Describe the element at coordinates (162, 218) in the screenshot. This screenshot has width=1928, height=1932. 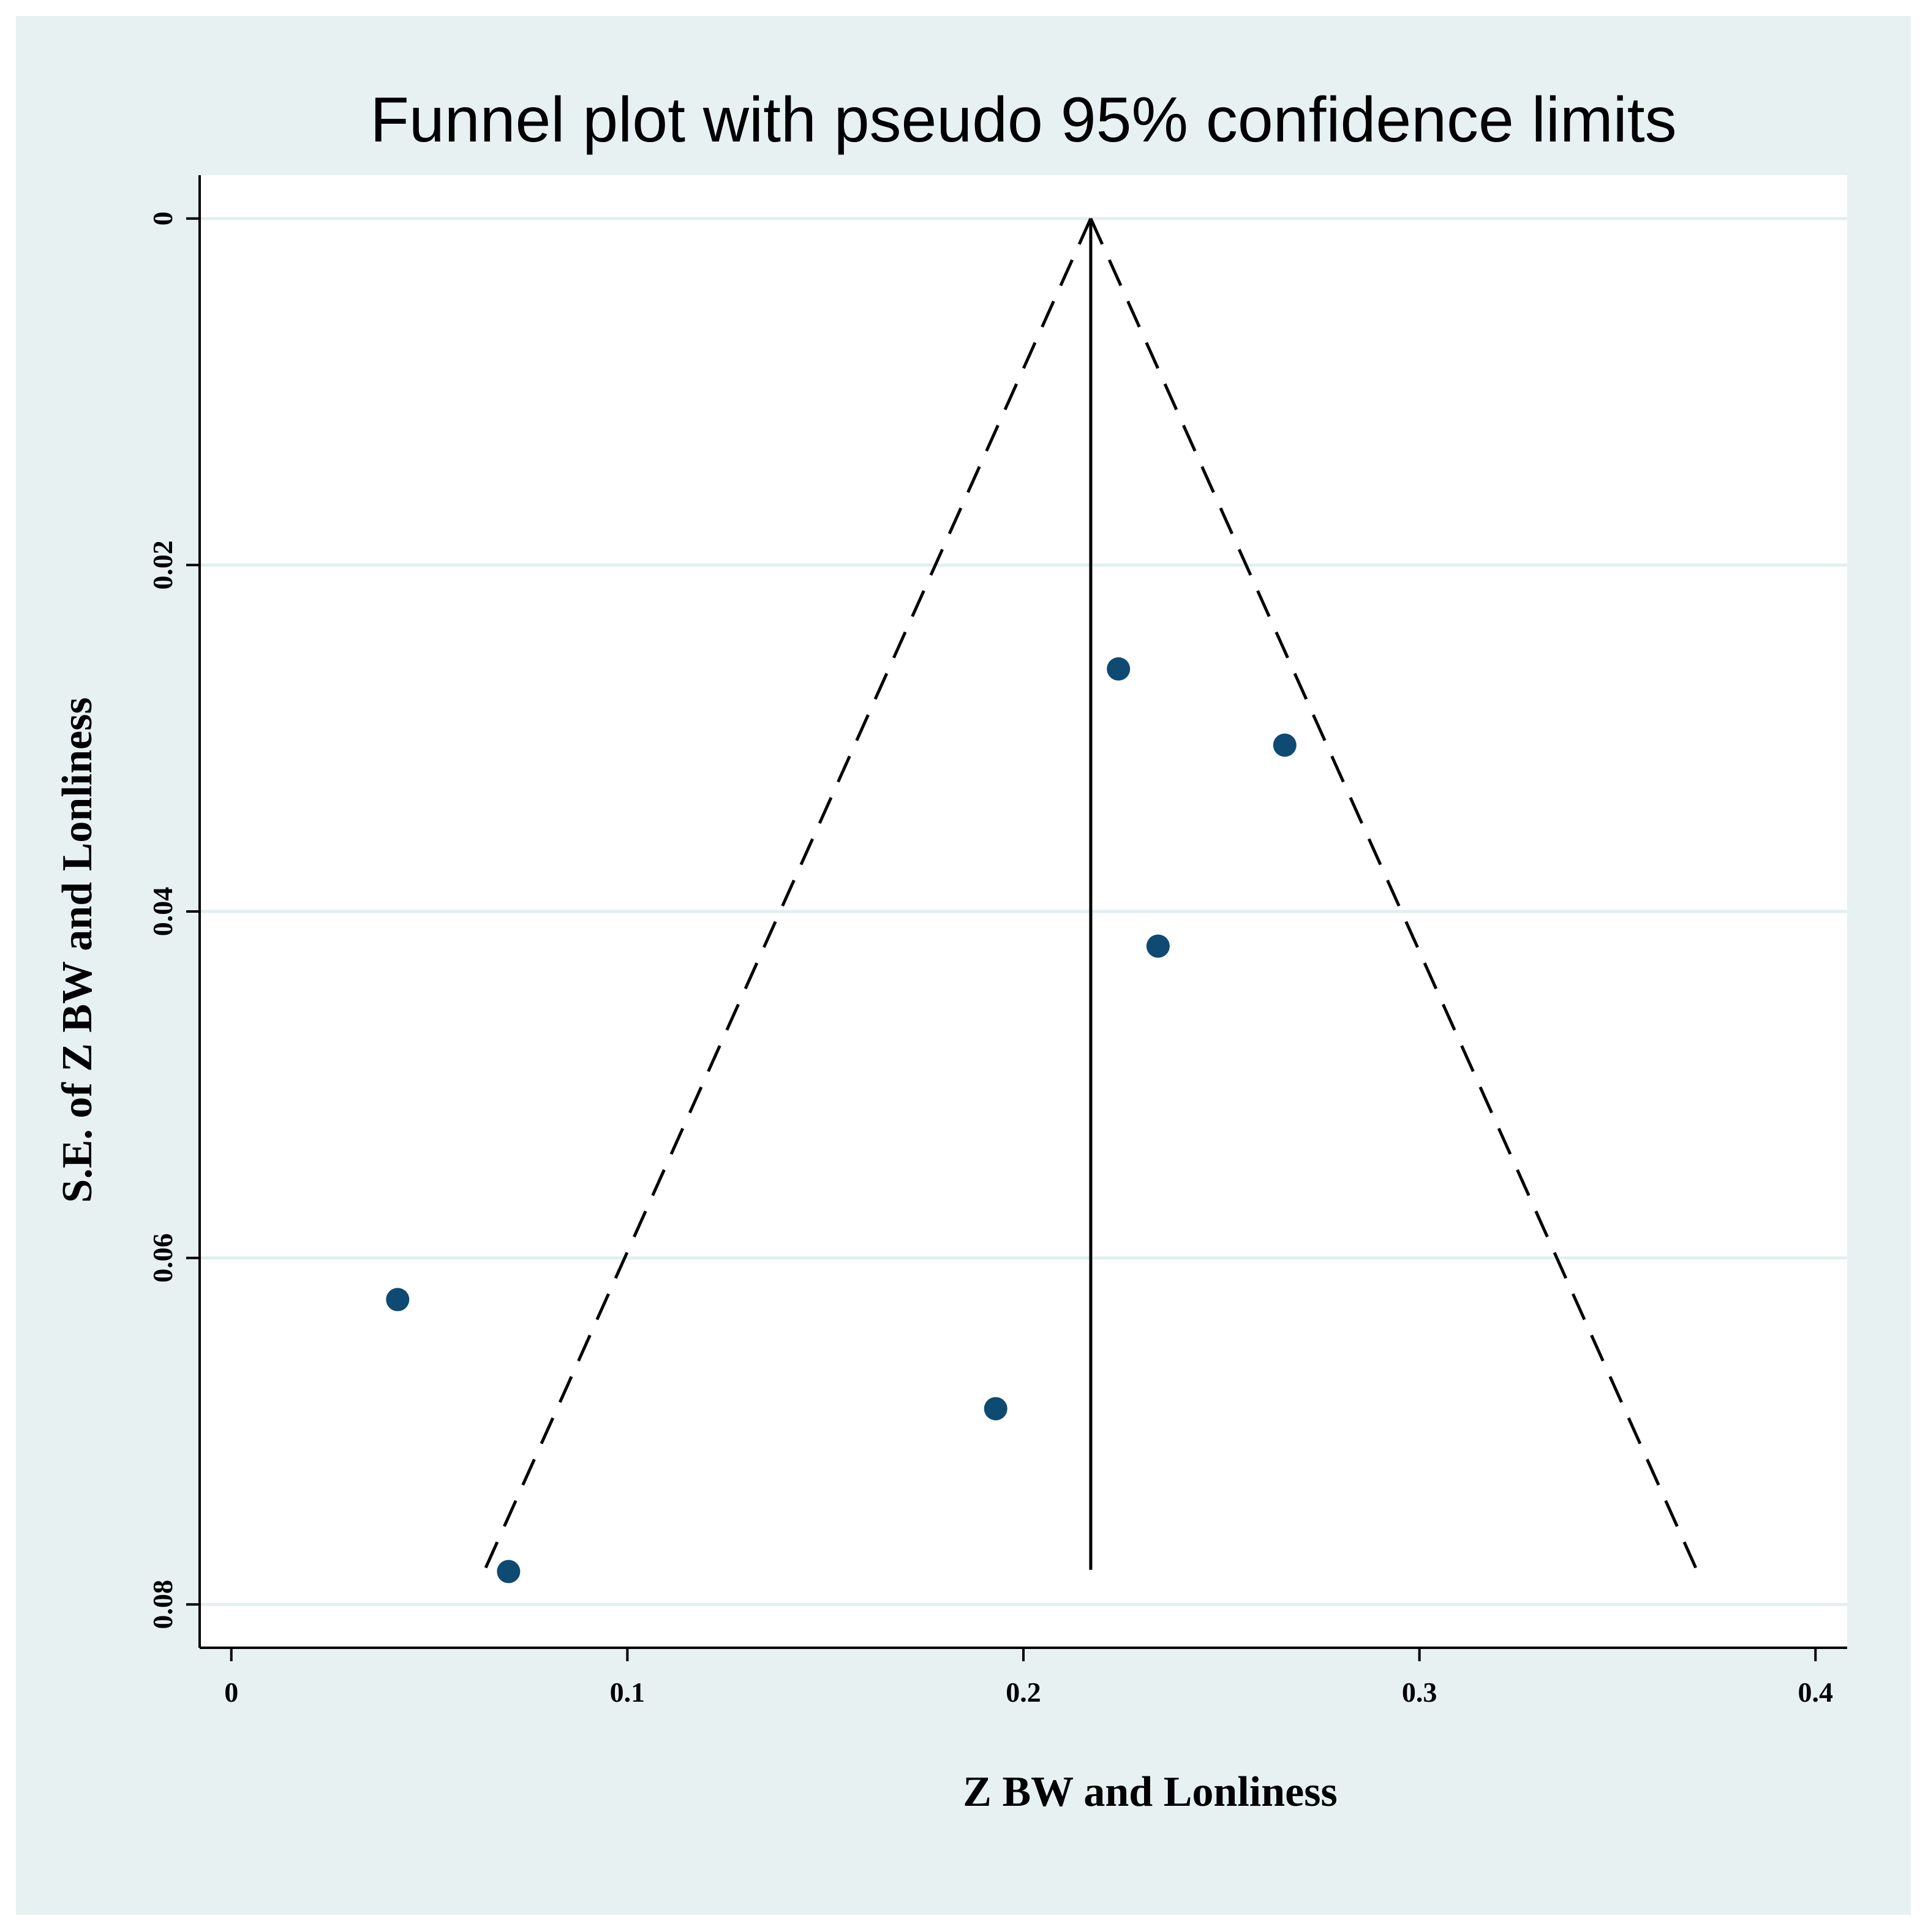
I see `y-tick-label: 0` at that location.